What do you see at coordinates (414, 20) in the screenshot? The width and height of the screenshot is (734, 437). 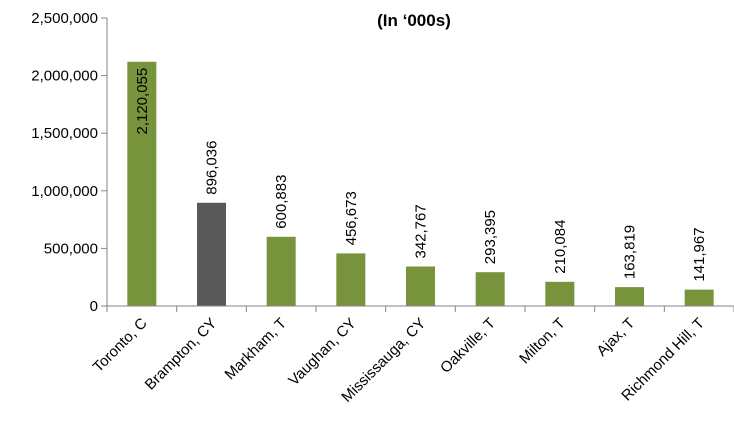 I see `chart-title: (In ‘000s)` at bounding box center [414, 20].